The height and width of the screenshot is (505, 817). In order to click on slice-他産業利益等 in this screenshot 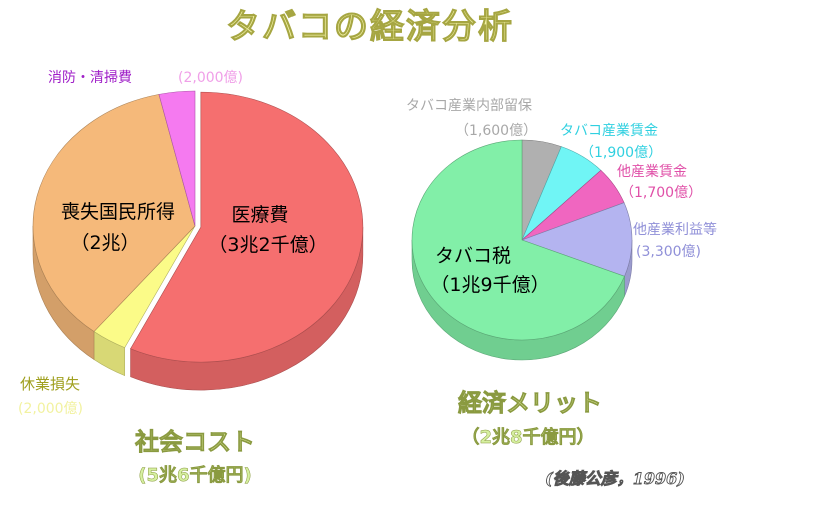, I will do `click(577, 239)`.